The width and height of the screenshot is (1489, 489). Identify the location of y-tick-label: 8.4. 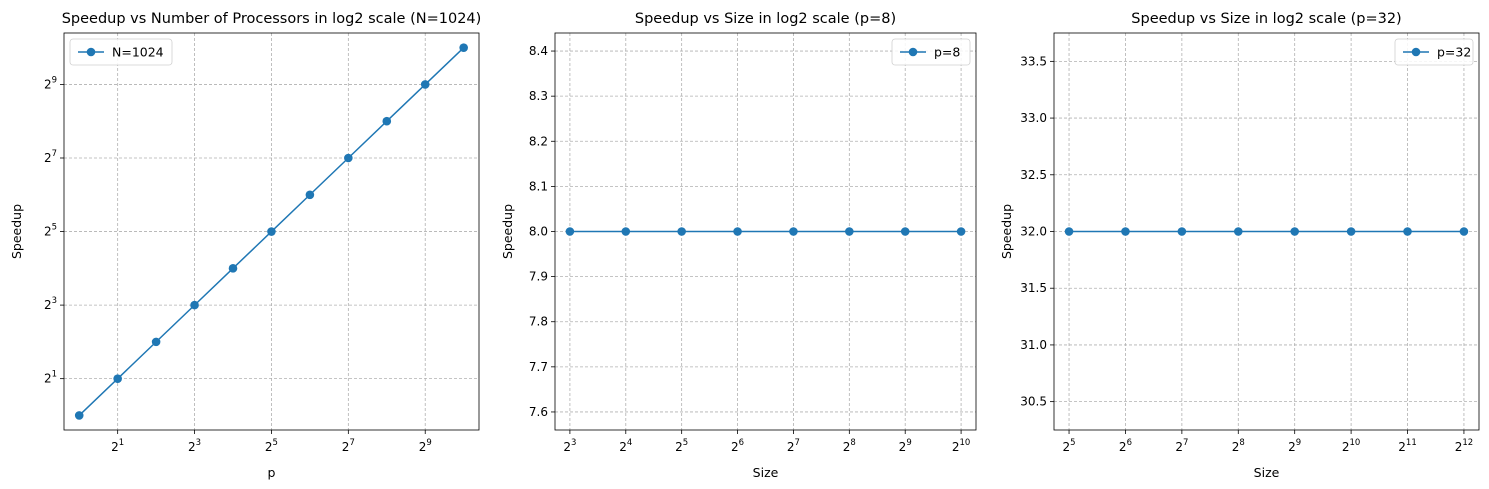
(538, 51).